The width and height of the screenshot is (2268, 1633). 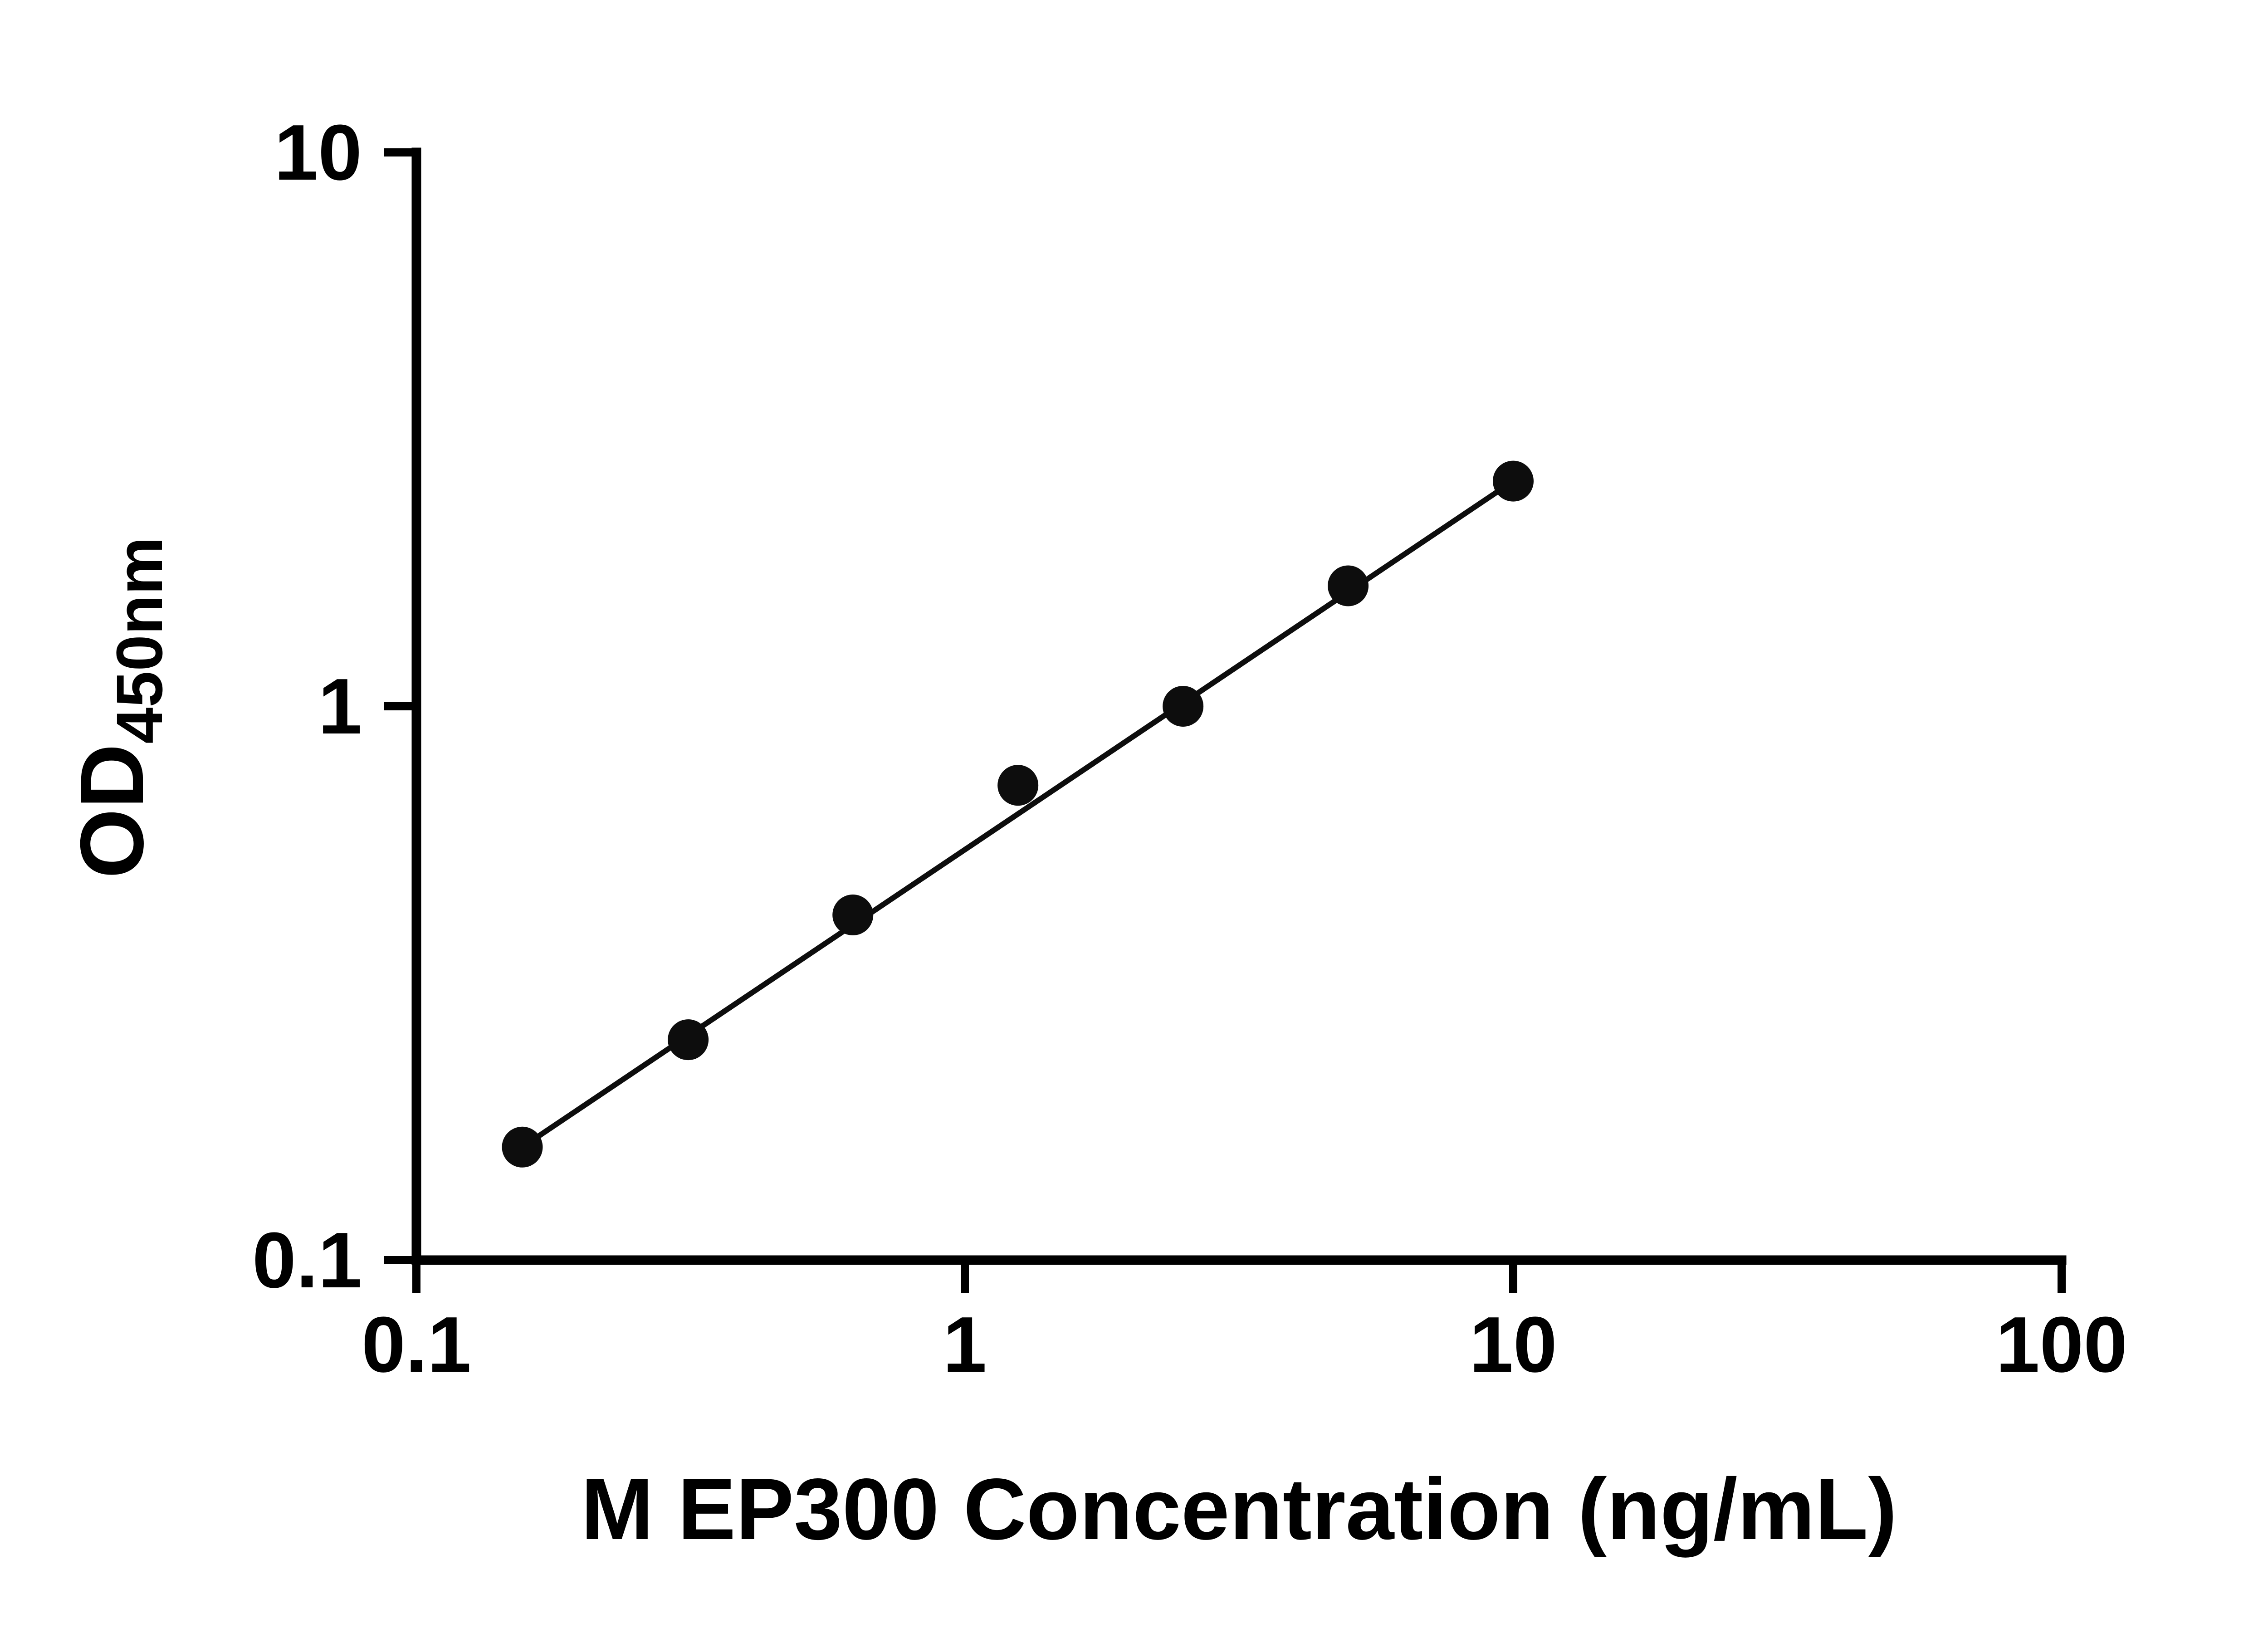 I want to click on y-tick-label: 1, so click(x=340, y=706).